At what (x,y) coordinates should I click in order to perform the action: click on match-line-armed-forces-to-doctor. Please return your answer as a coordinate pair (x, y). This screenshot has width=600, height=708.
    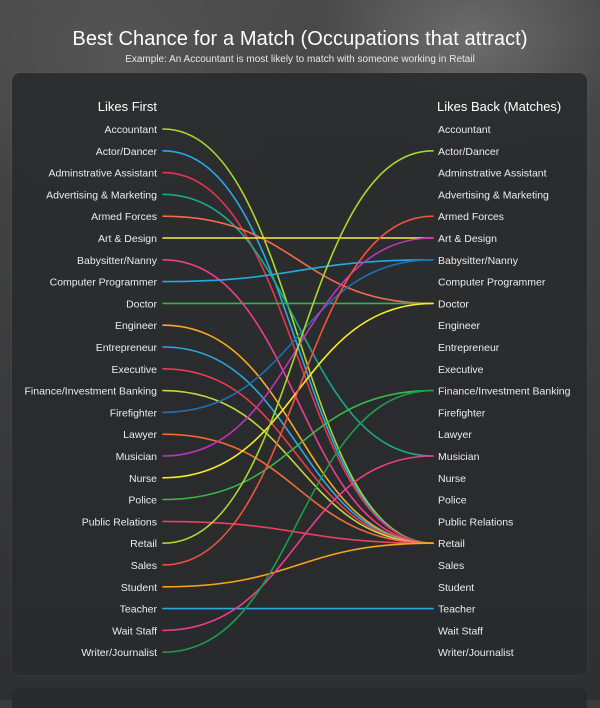
    Looking at the image, I should click on (298, 260).